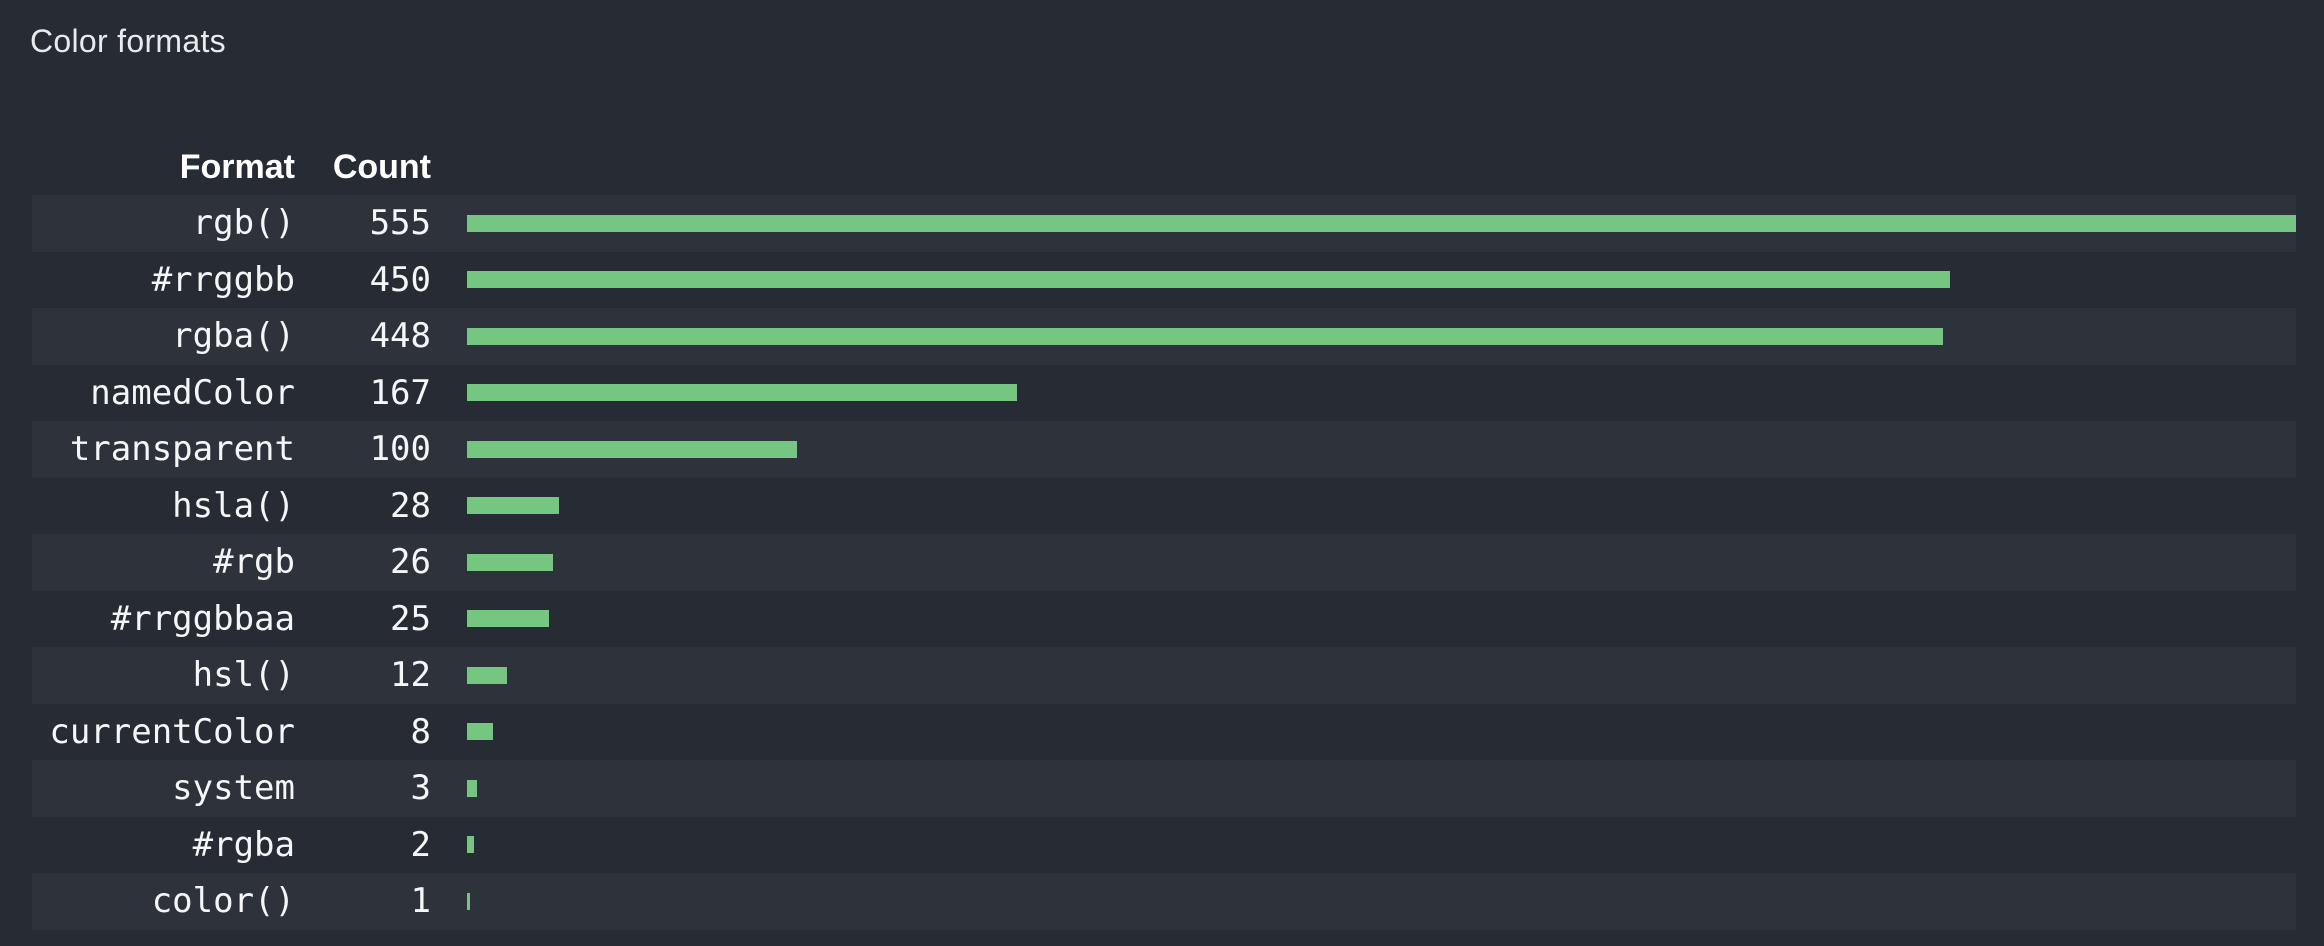 Image resolution: width=2324 pixels, height=946 pixels. What do you see at coordinates (128, 41) in the screenshot?
I see `panel-title: Color formats` at bounding box center [128, 41].